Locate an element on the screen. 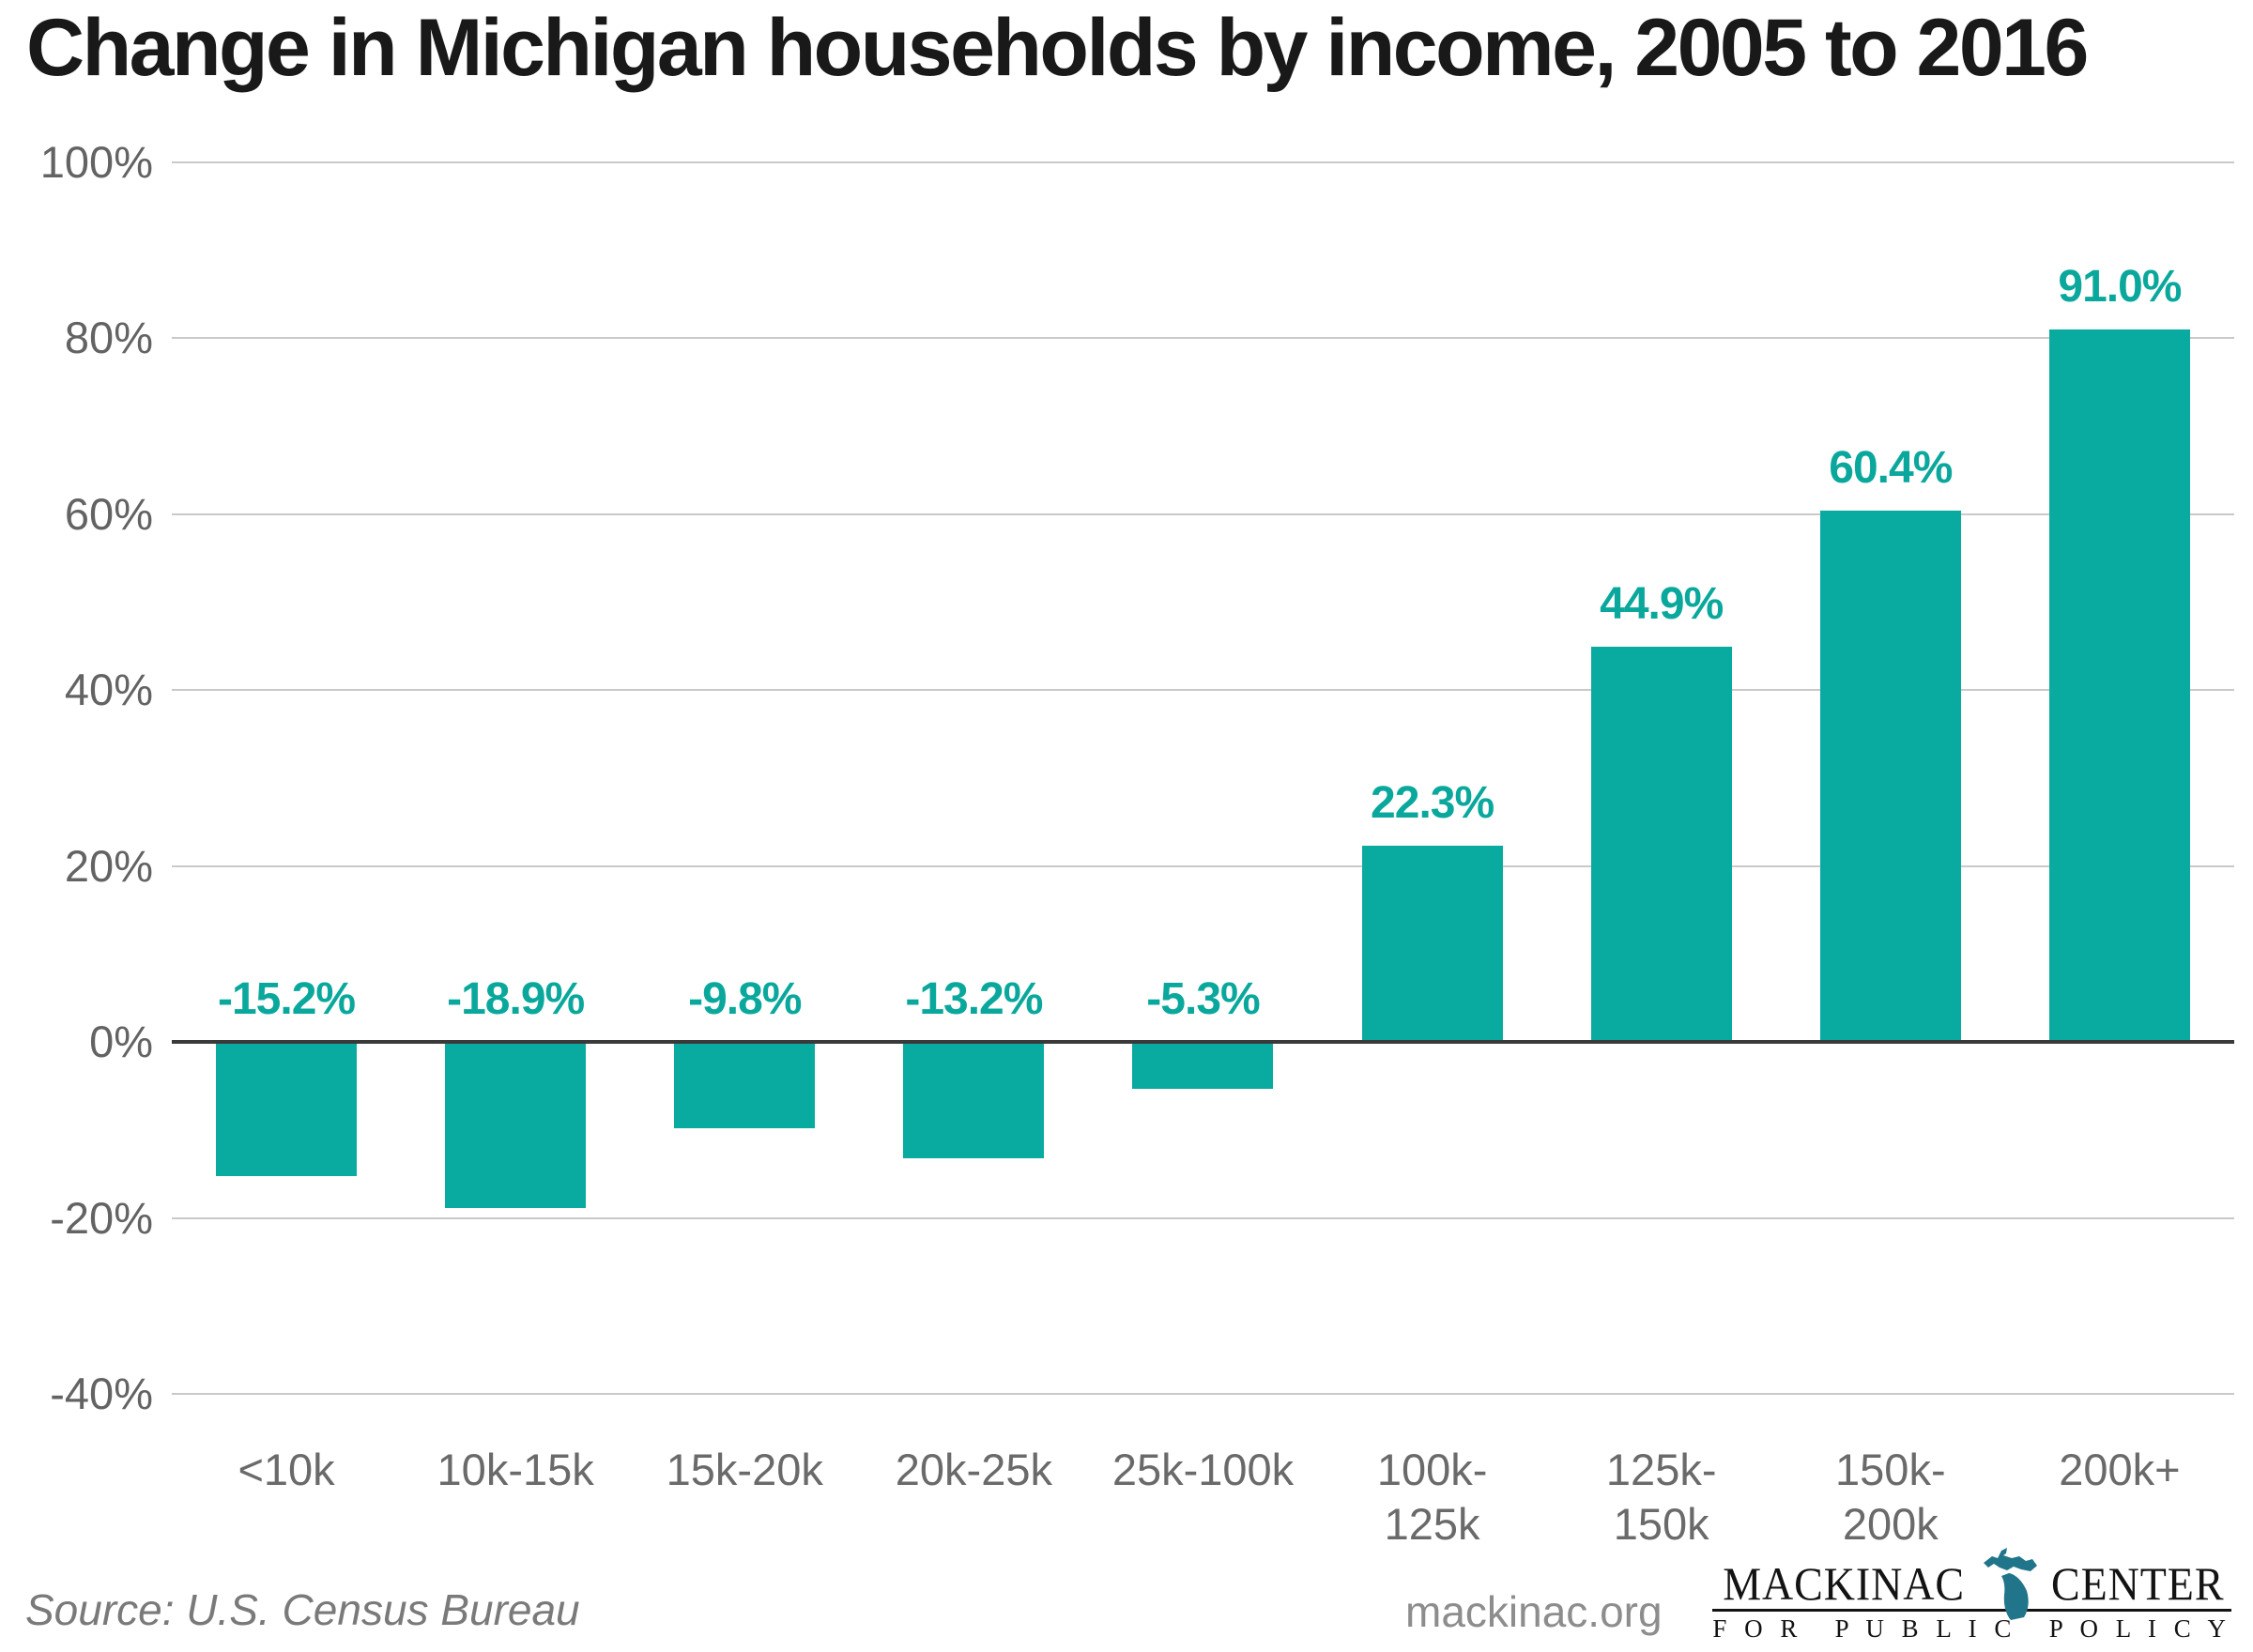 The image size is (2253, 1652). bar-column: 60.4% 150k- 200k is located at coordinates (1891, 855).